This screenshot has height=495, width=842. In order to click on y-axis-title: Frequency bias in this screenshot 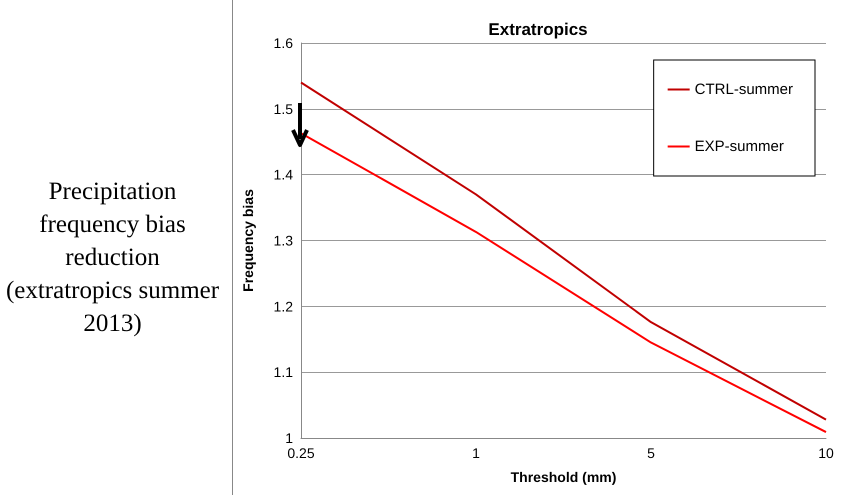, I will do `click(248, 240)`.